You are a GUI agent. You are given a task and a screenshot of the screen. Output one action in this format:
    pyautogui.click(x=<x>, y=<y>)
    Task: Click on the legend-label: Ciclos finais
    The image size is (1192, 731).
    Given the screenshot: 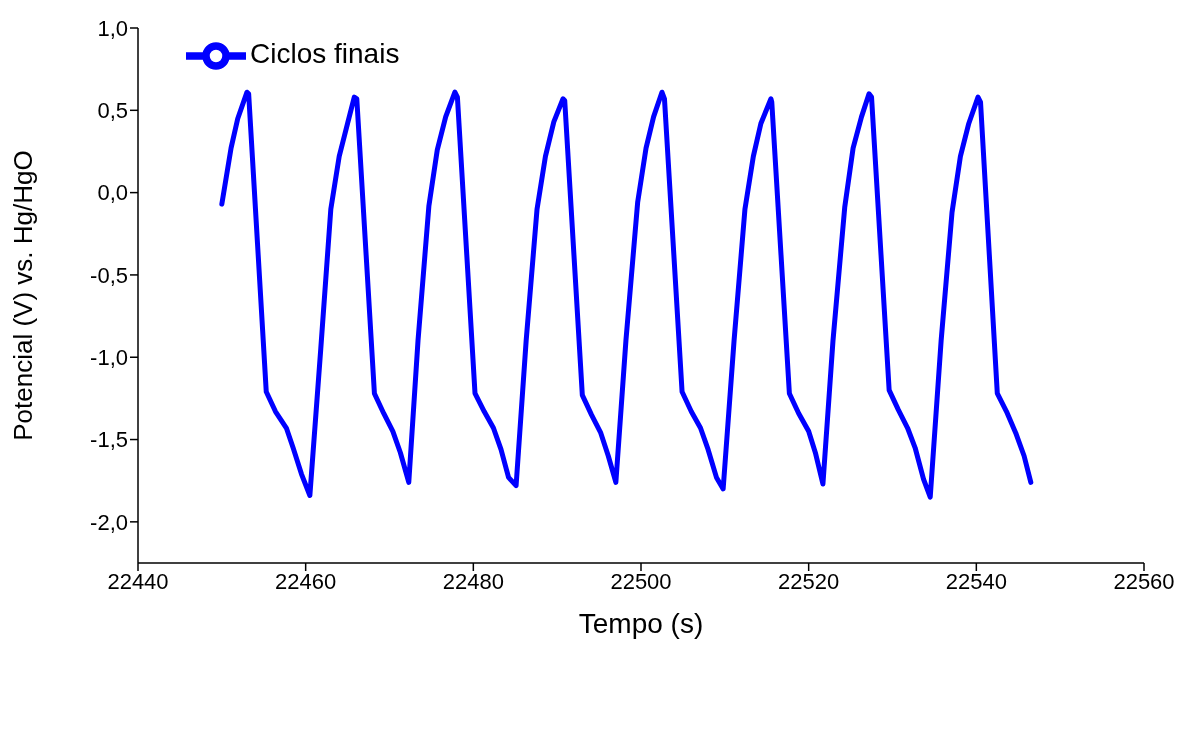 What is the action you would take?
    pyautogui.click(x=325, y=54)
    